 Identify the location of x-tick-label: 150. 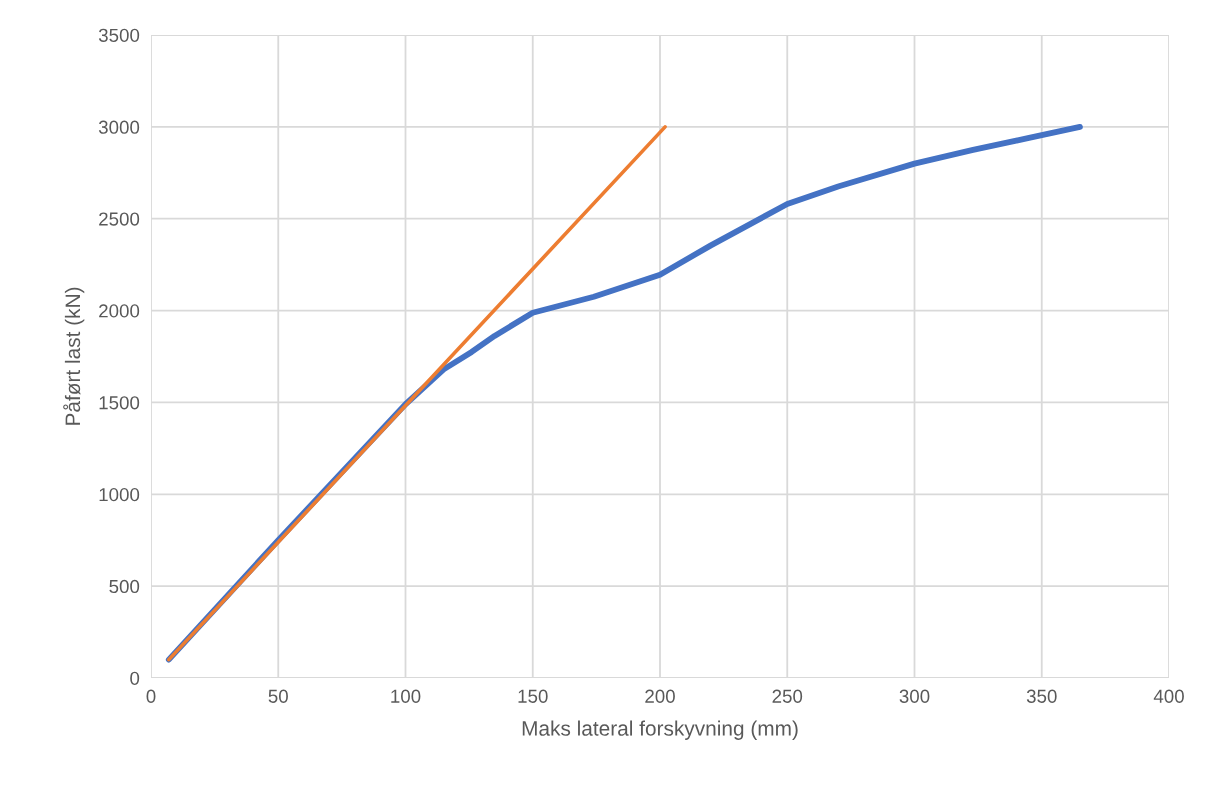
(533, 696).